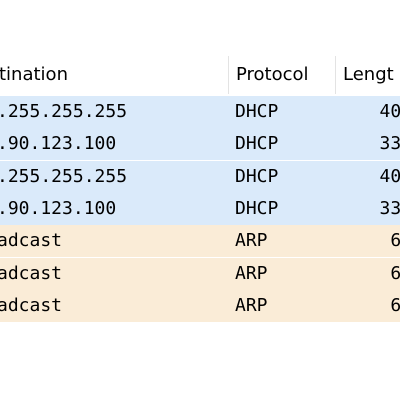 This screenshot has height=400, width=400. What do you see at coordinates (272, 74) in the screenshot?
I see `column-header: Protocol` at bounding box center [272, 74].